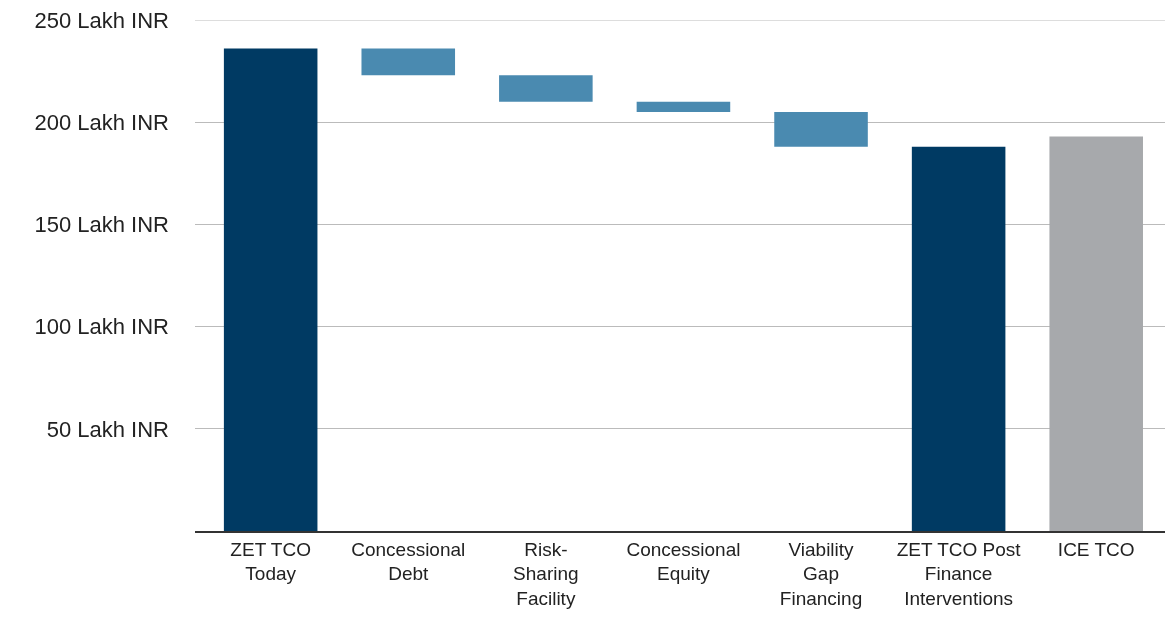 The height and width of the screenshot is (629, 1173). I want to click on x-tick-label: ICE TCO, so click(1096, 549).